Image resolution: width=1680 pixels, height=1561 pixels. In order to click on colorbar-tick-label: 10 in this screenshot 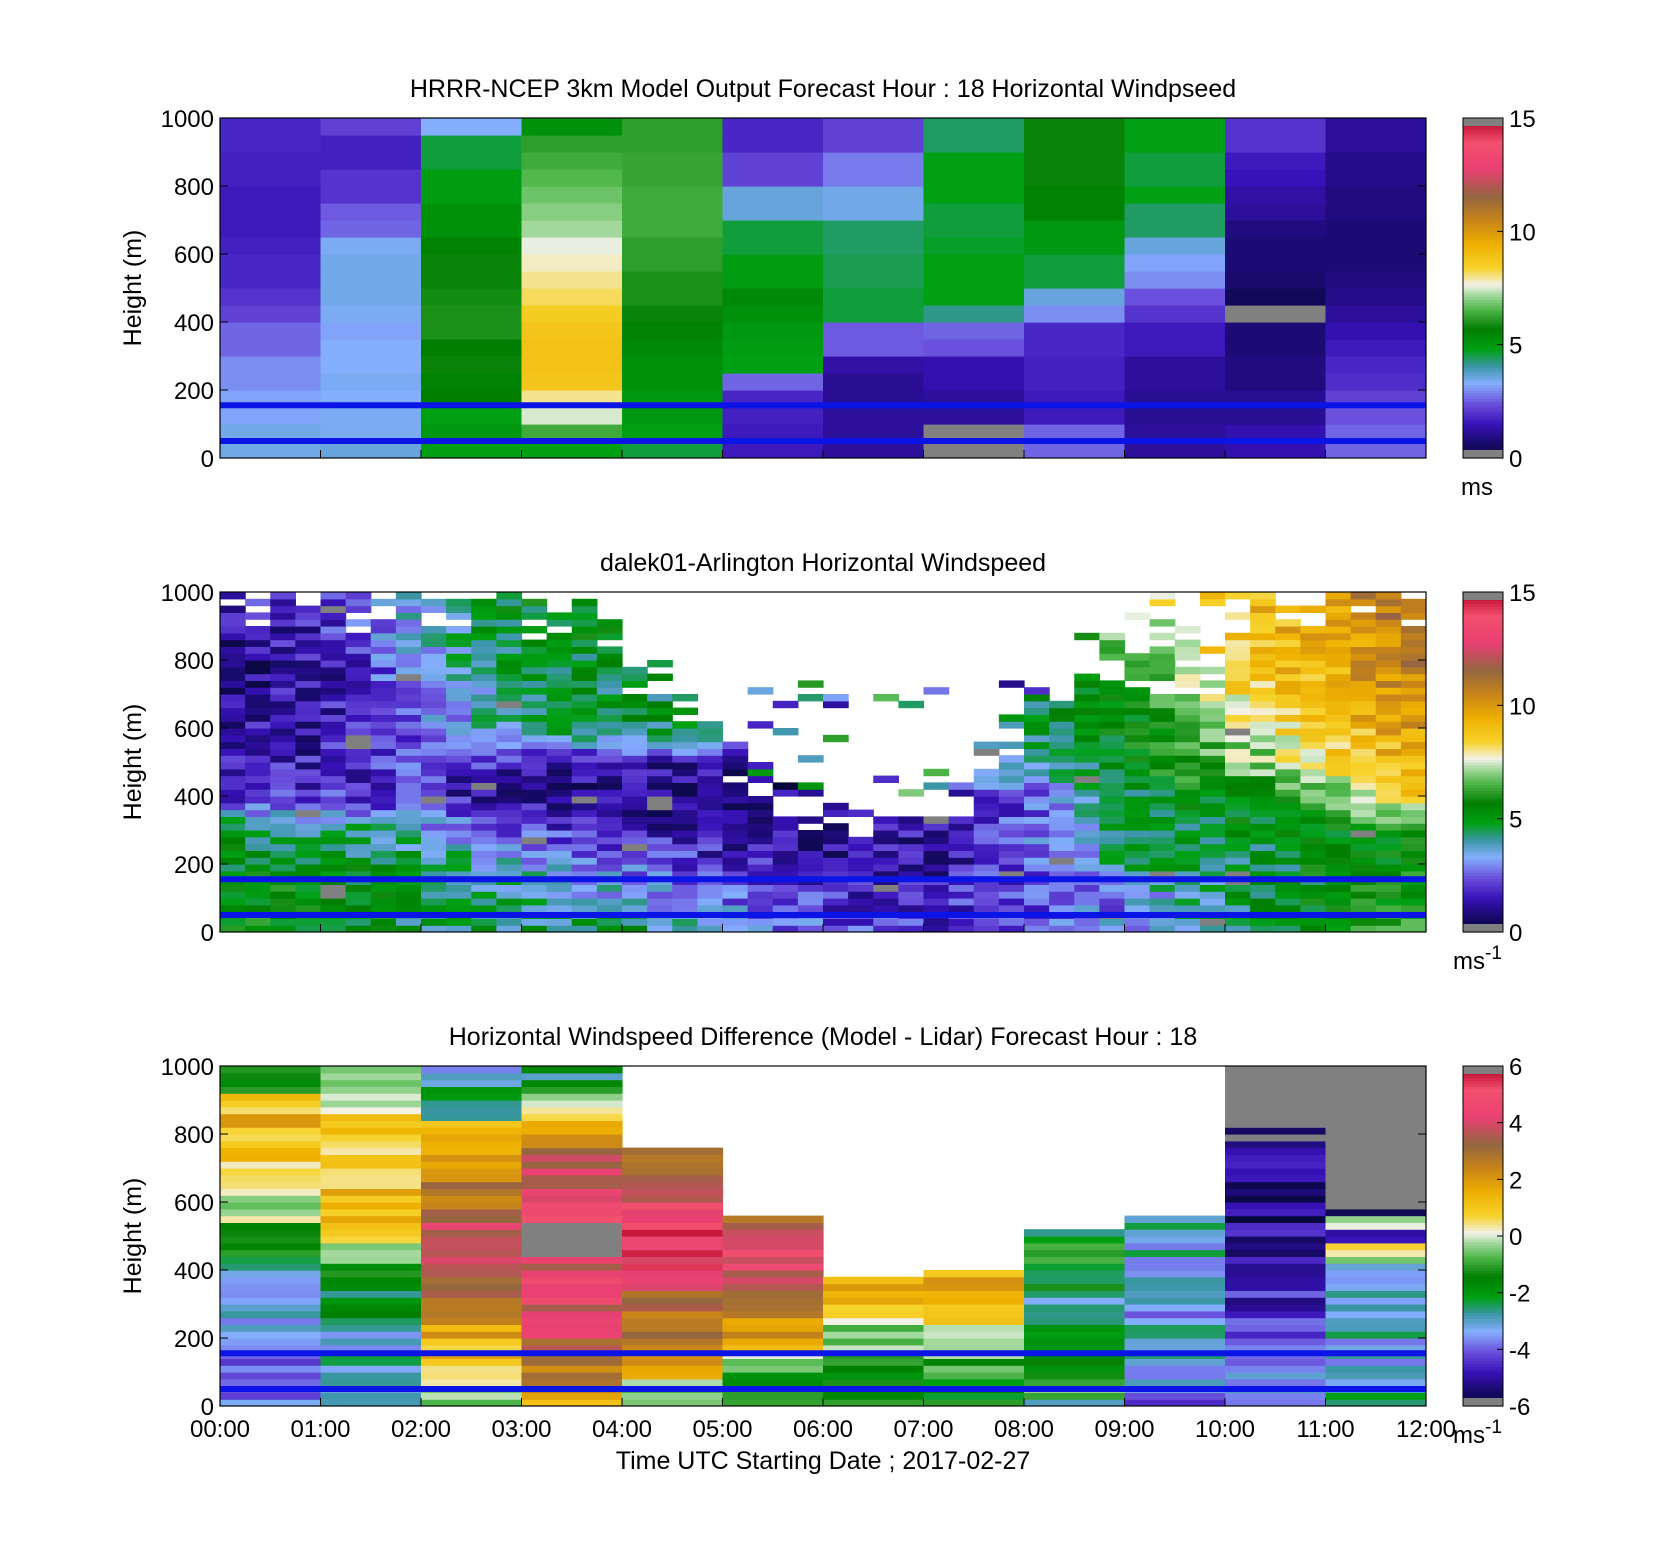, I will do `click(1522, 706)`.